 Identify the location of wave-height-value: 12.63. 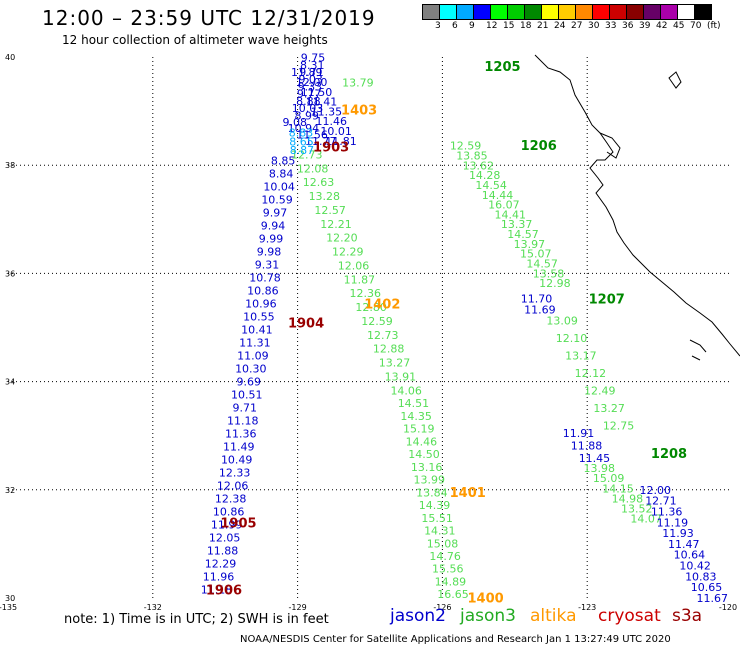
(319, 182).